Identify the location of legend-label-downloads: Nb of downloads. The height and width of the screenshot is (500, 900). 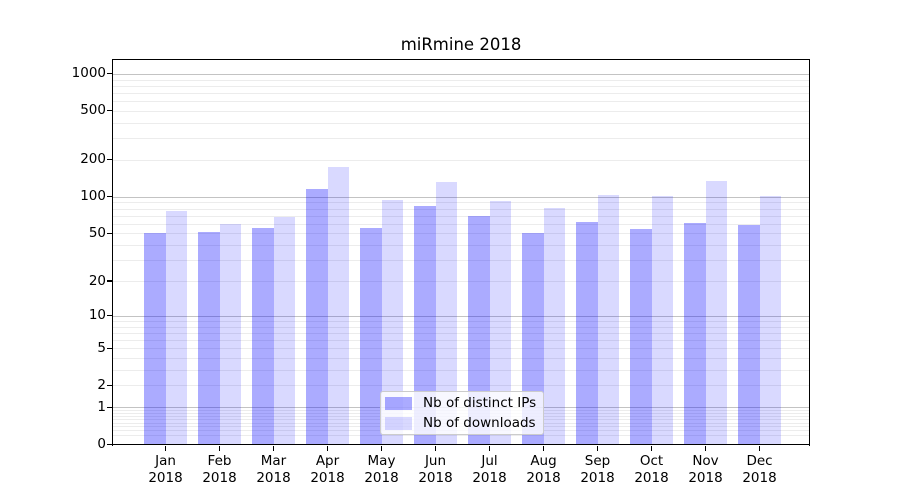
(479, 423).